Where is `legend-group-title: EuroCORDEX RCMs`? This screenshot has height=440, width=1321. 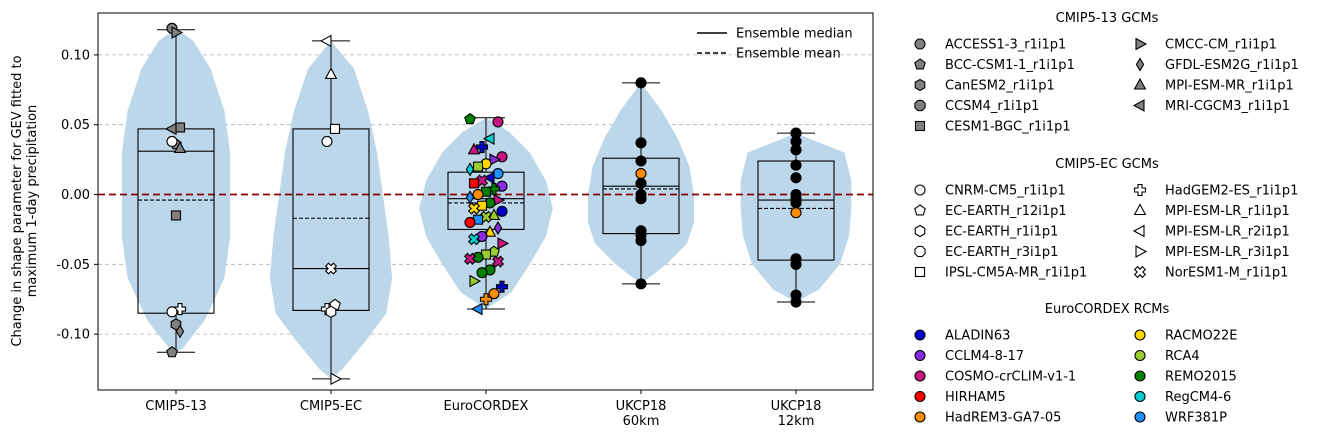
legend-group-title: EuroCORDEX RCMs is located at coordinates (1107, 309).